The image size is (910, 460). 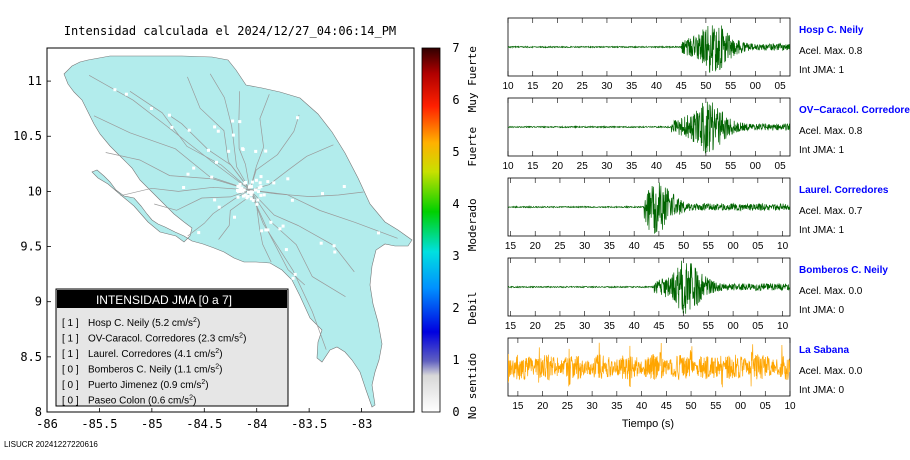 What do you see at coordinates (142, 401) in the screenshot?
I see `legend-row-text: Paseo Colon (0.6 cm/s2)` at bounding box center [142, 401].